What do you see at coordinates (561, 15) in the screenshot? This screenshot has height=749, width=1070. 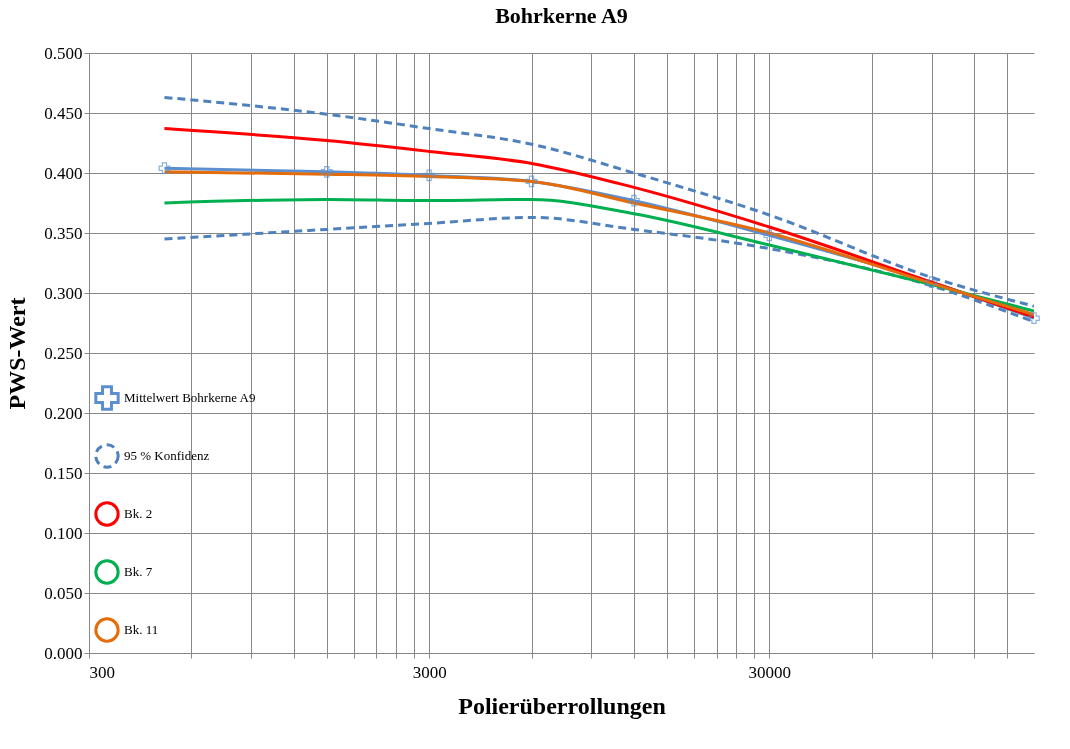 I see `chart-title: Bohrkerne A9` at bounding box center [561, 15].